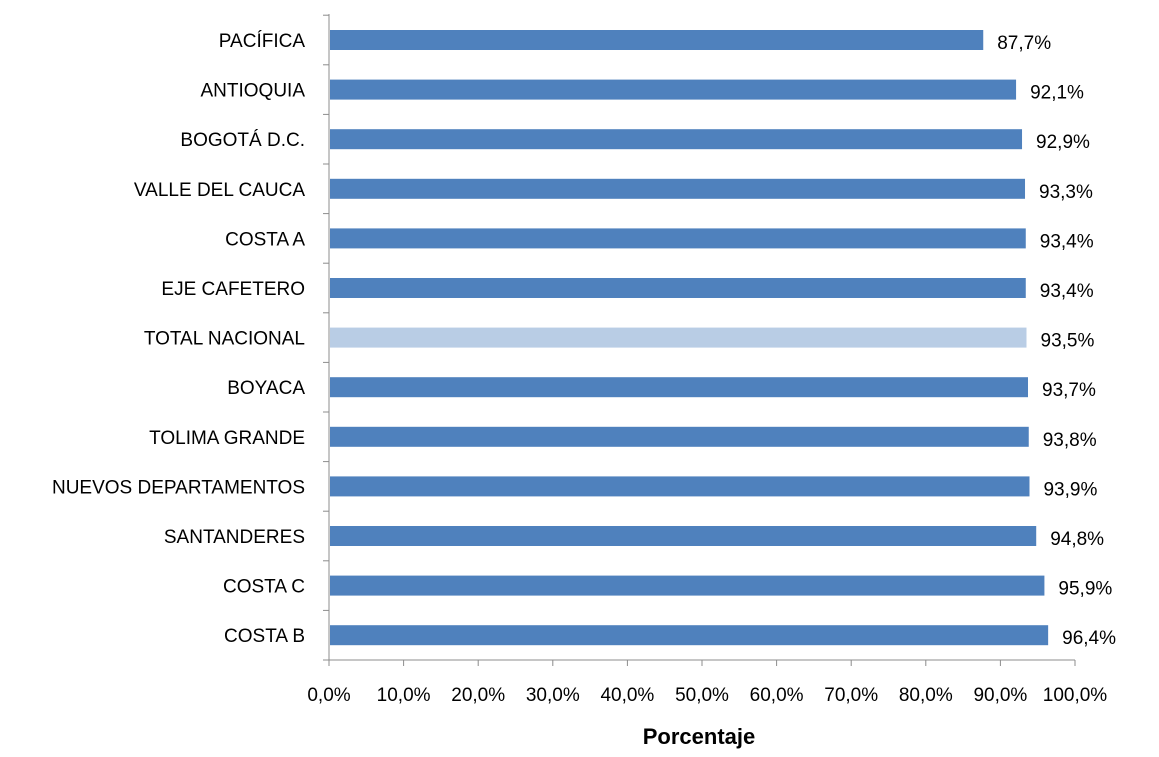 This screenshot has height=757, width=1159. Describe the element at coordinates (702, 695) in the screenshot. I see `x-tick-label: 50,0%` at that location.